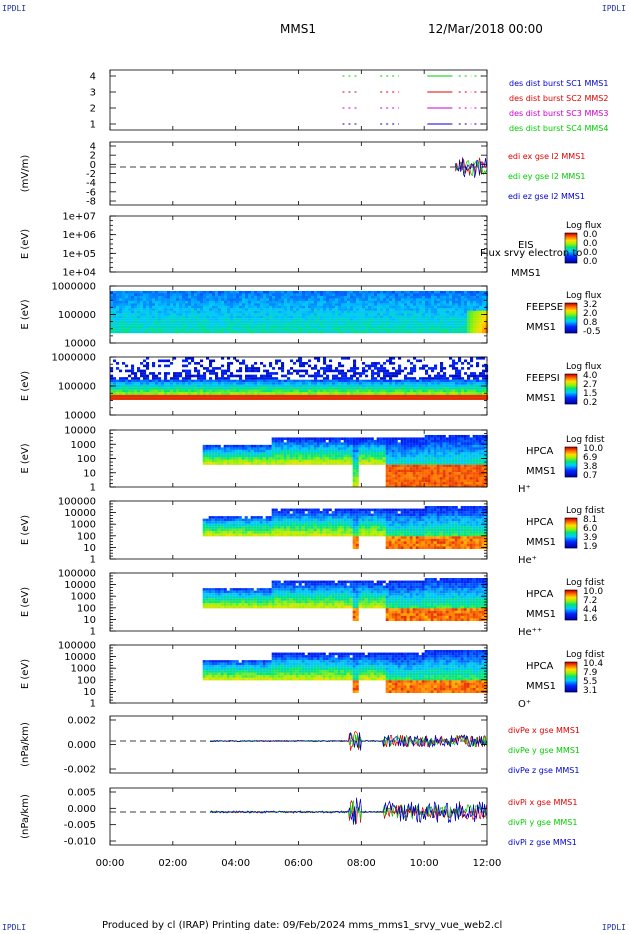 The image size is (630, 934). What do you see at coordinates (93, 77) in the screenshot?
I see `y-tick-label: 4` at bounding box center [93, 77].